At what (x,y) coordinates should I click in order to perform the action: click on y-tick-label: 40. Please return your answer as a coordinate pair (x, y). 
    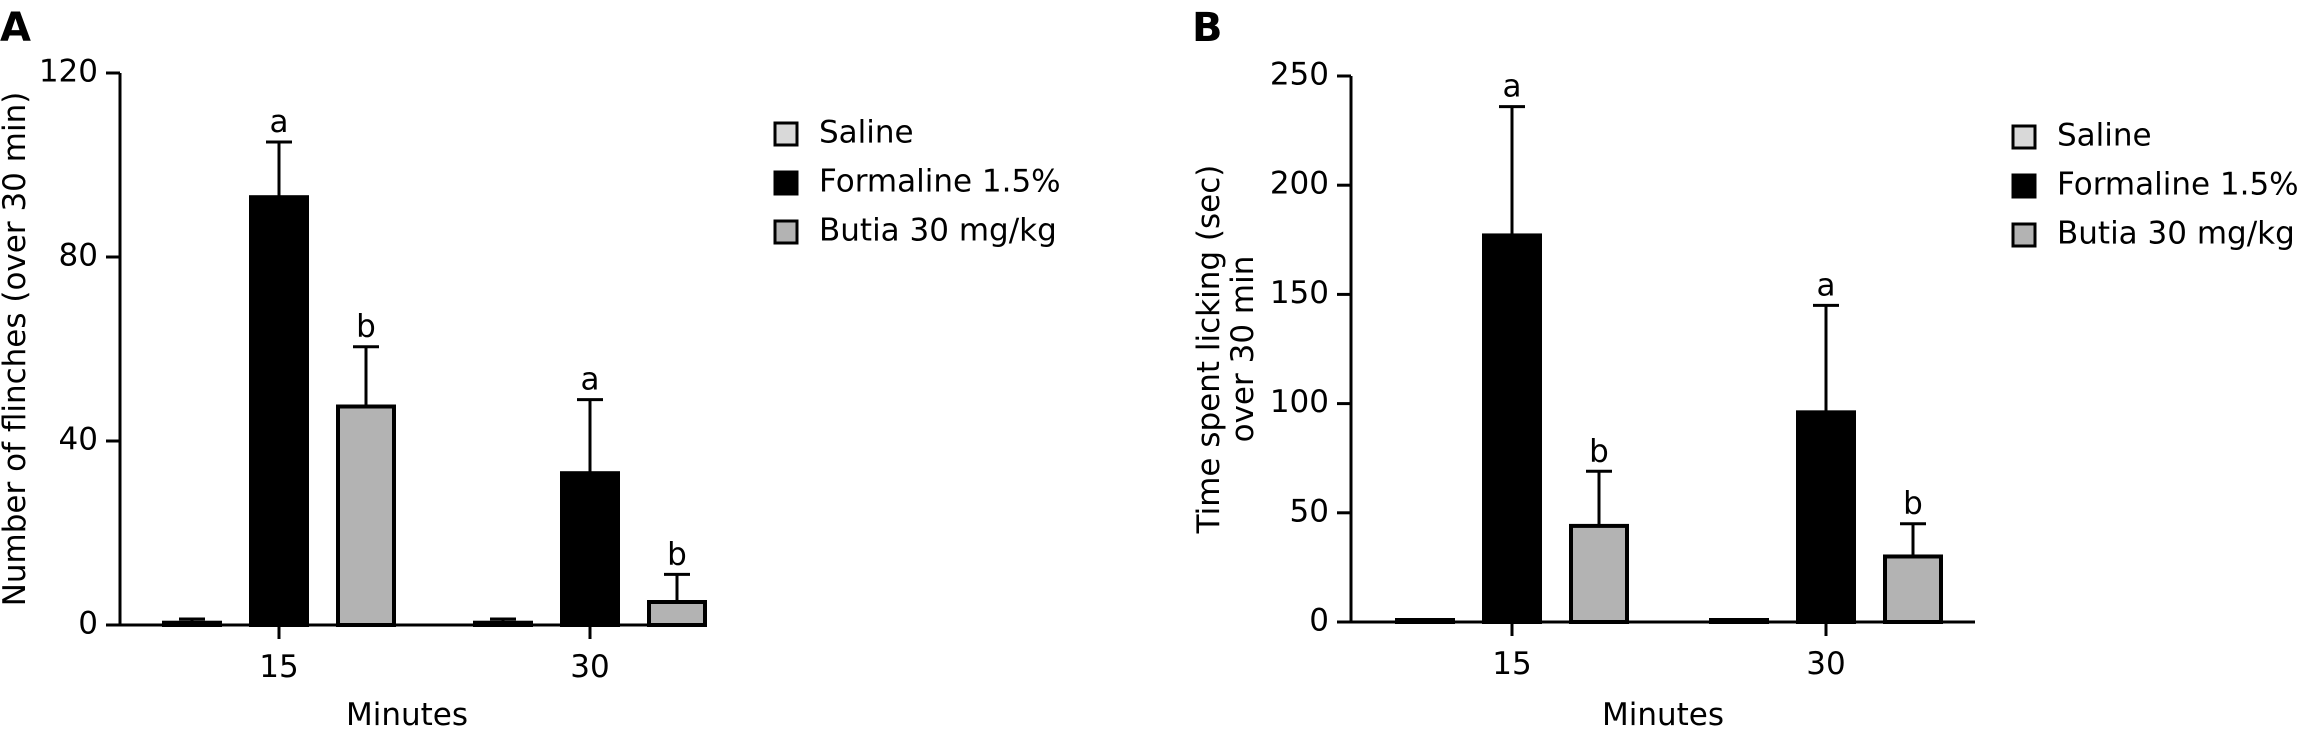
    Looking at the image, I should click on (78, 440).